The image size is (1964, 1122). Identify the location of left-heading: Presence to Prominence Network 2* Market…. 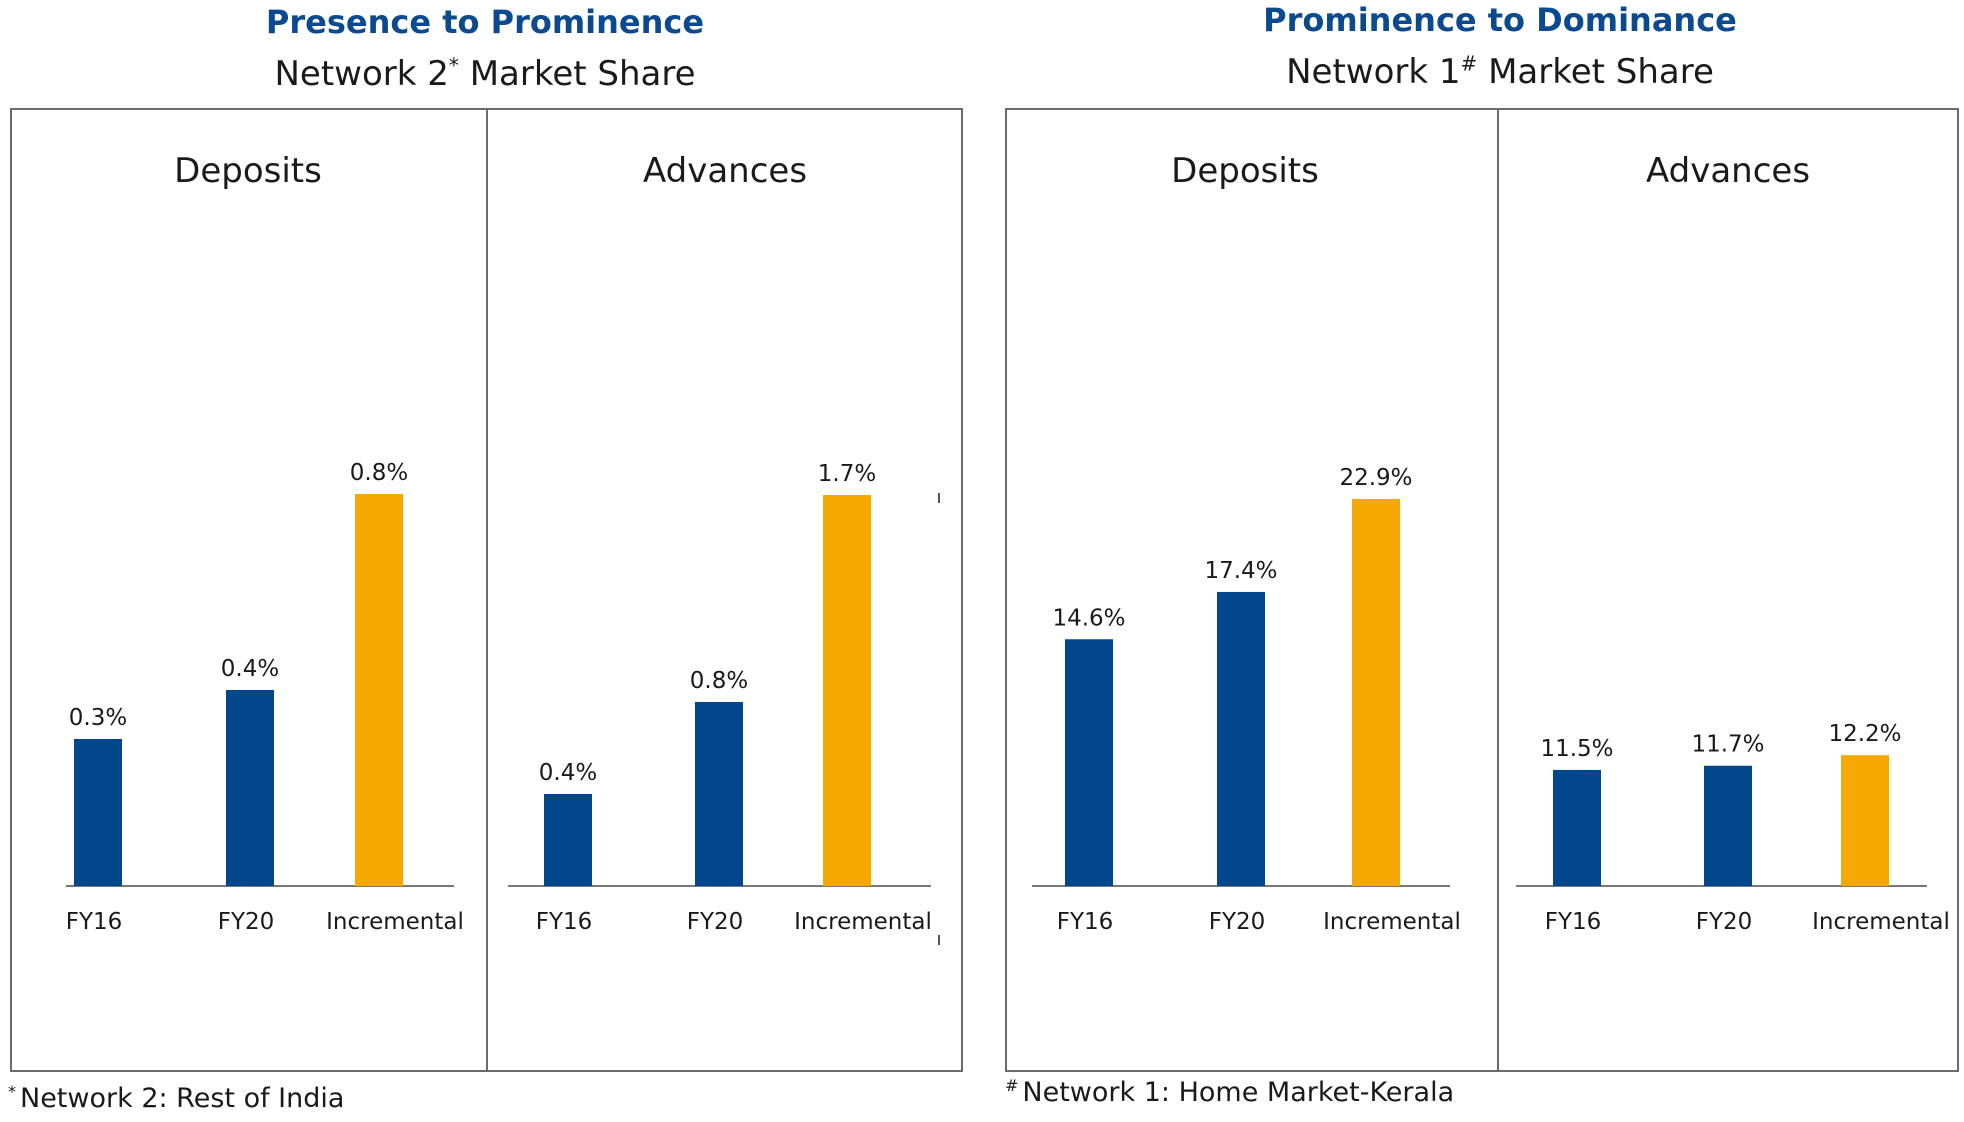
(485, 49).